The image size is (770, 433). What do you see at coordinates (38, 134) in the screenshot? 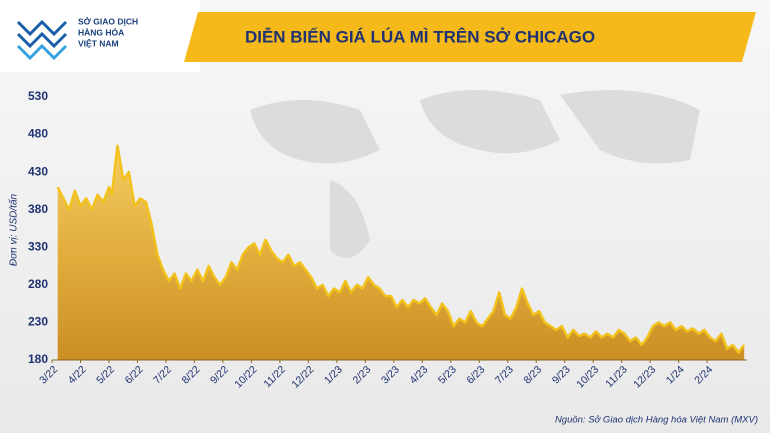
I see `y-tick-label: 480` at bounding box center [38, 134].